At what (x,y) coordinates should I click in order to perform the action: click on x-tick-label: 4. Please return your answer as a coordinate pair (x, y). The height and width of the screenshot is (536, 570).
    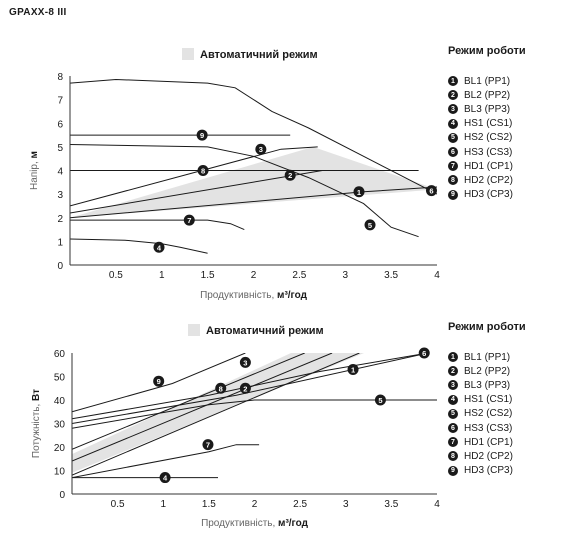
    Looking at the image, I should click on (437, 504).